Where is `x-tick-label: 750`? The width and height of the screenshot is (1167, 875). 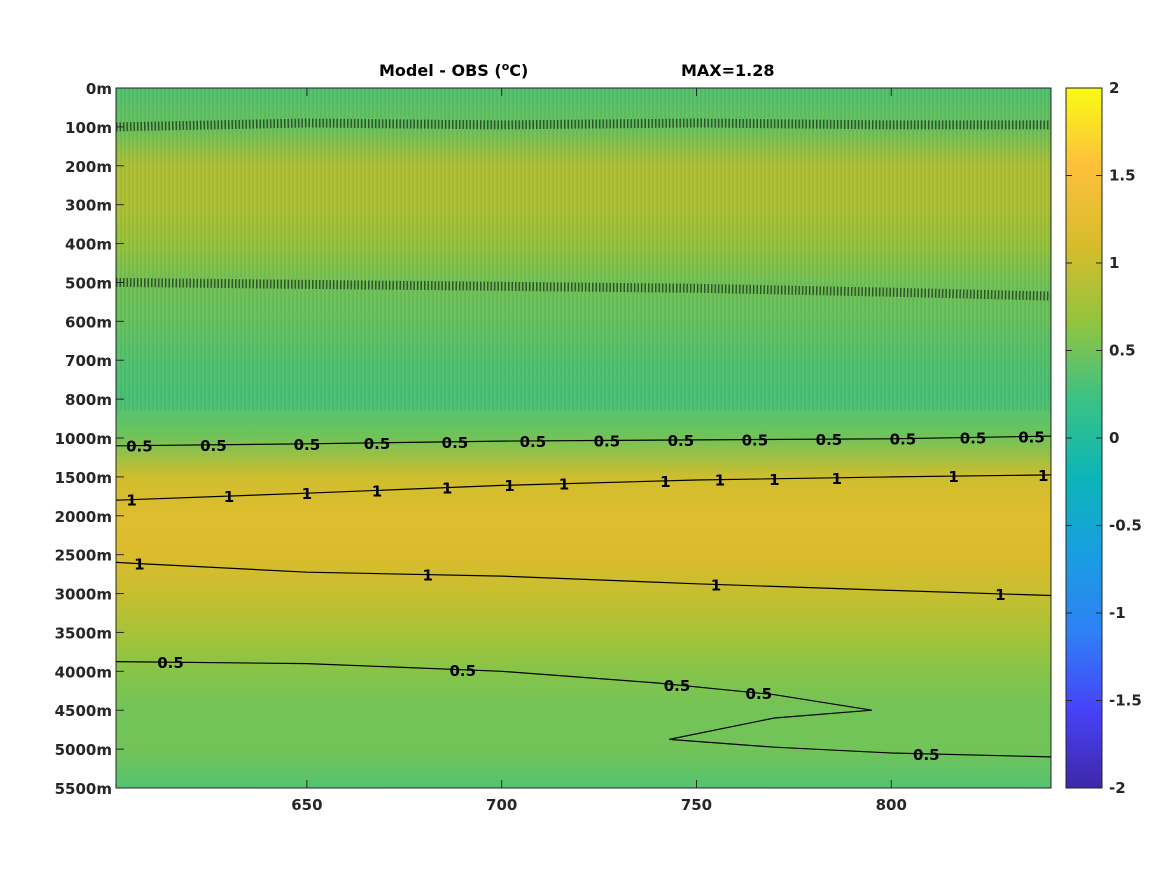 x-tick-label: 750 is located at coordinates (696, 805).